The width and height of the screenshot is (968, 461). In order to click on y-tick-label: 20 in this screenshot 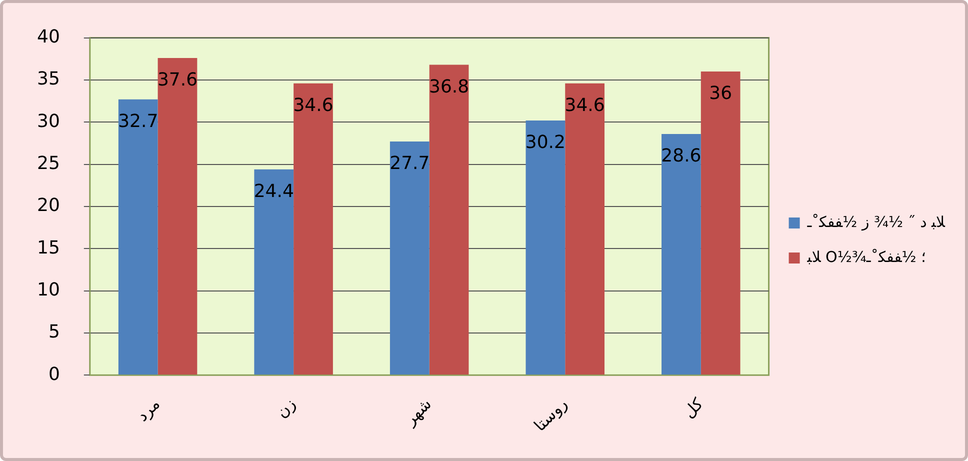, I will do `click(48, 205)`.